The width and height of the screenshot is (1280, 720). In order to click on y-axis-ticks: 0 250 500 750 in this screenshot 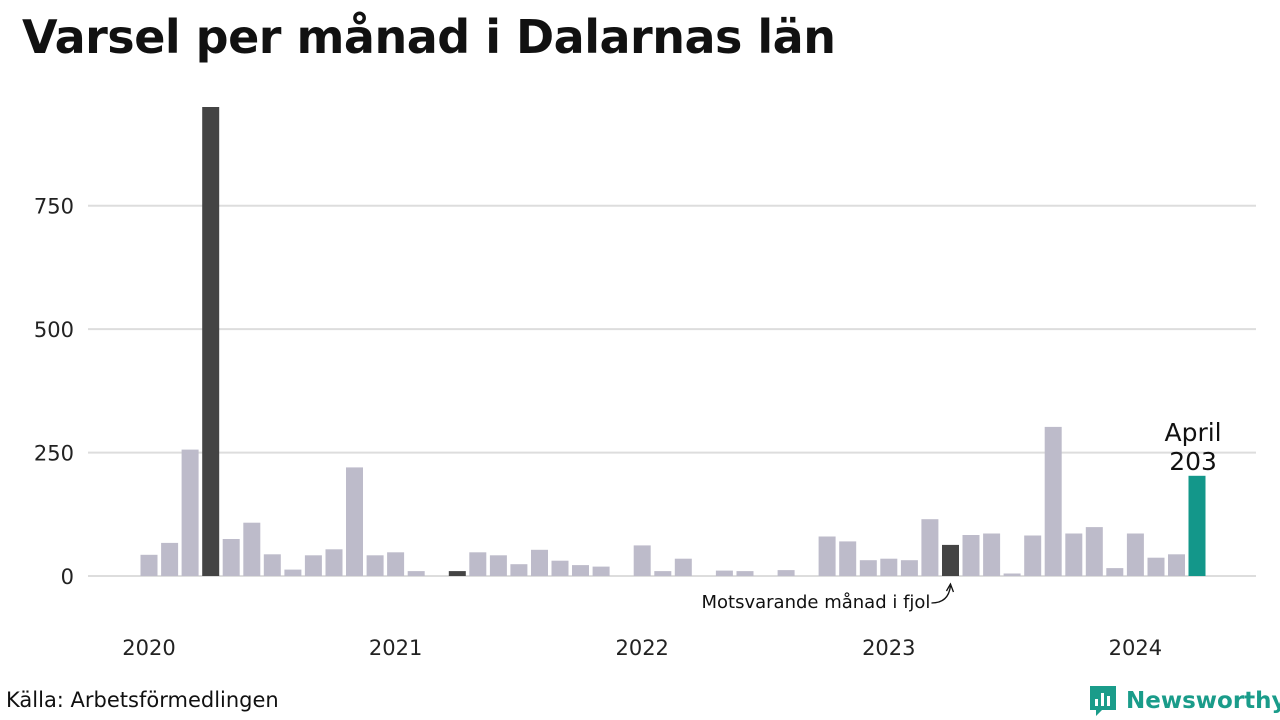, I will do `click(54, 392)`.